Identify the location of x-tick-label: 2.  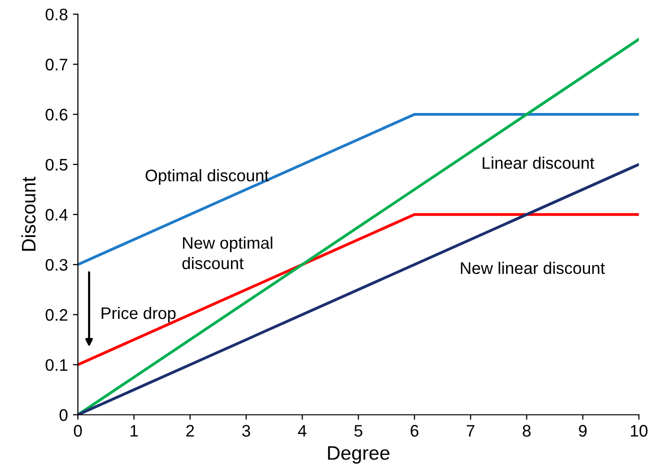
(190, 430).